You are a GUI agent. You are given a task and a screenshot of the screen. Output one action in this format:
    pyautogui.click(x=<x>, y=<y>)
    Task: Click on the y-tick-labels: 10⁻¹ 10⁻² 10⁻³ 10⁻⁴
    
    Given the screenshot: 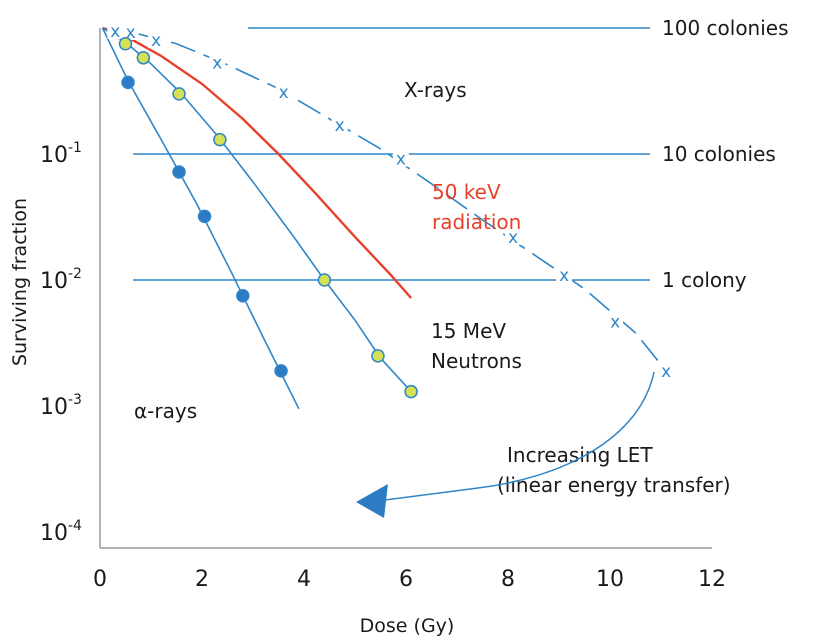 What is the action you would take?
    pyautogui.click(x=61, y=343)
    